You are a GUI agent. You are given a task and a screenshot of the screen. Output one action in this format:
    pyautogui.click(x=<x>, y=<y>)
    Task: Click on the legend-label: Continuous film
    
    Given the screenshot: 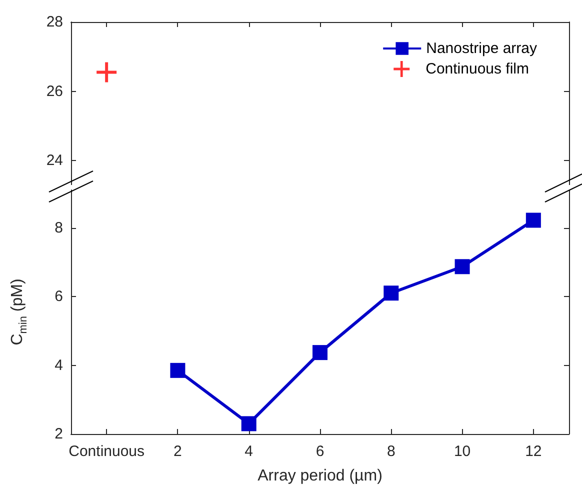 What is the action you would take?
    pyautogui.click(x=478, y=69)
    